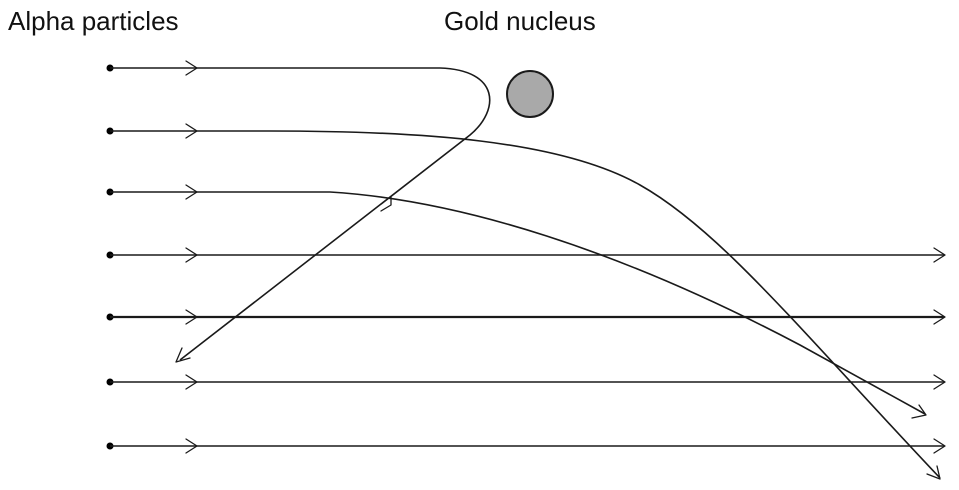  What do you see at coordinates (526, 382) in the screenshot?
I see `trajectory-6-straight` at bounding box center [526, 382].